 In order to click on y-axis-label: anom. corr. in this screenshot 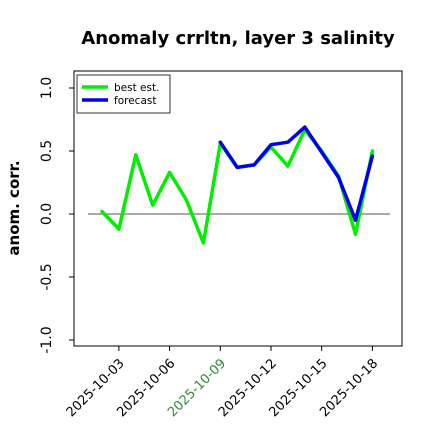, I will do `click(14, 207)`.